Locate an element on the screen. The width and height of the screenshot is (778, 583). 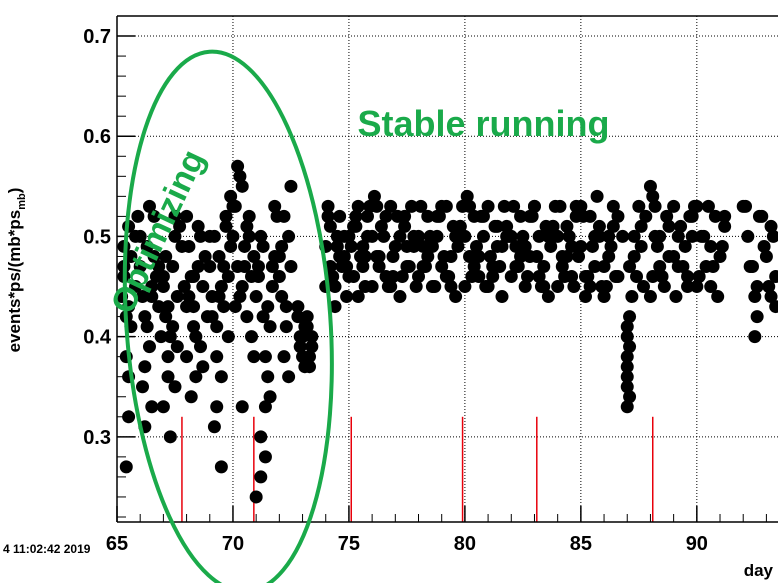
annotation-text: Stable running is located at coordinates (483, 123).